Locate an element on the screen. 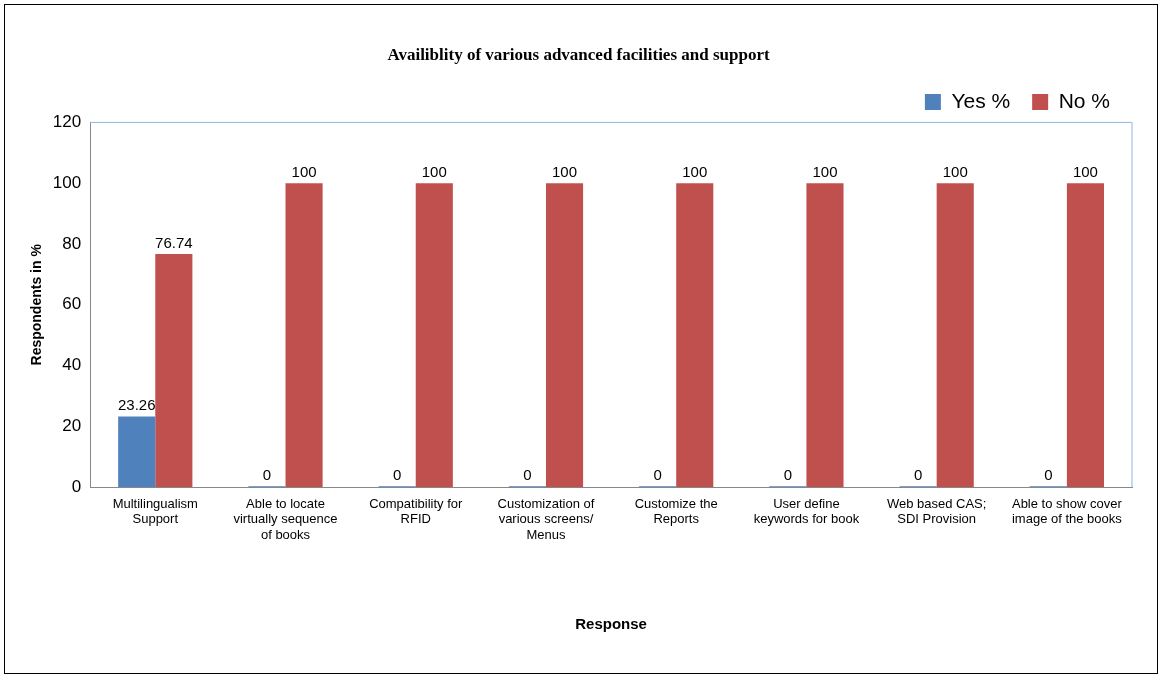  y-tick-label: 20 is located at coordinates (72, 426).